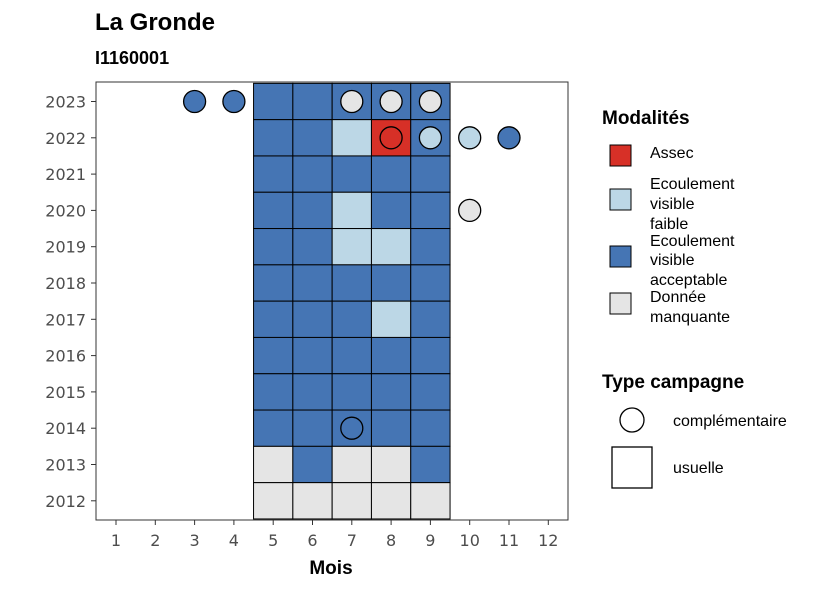 The image size is (826, 590). What do you see at coordinates (632, 467) in the screenshot?
I see `legend-square` at bounding box center [632, 467].